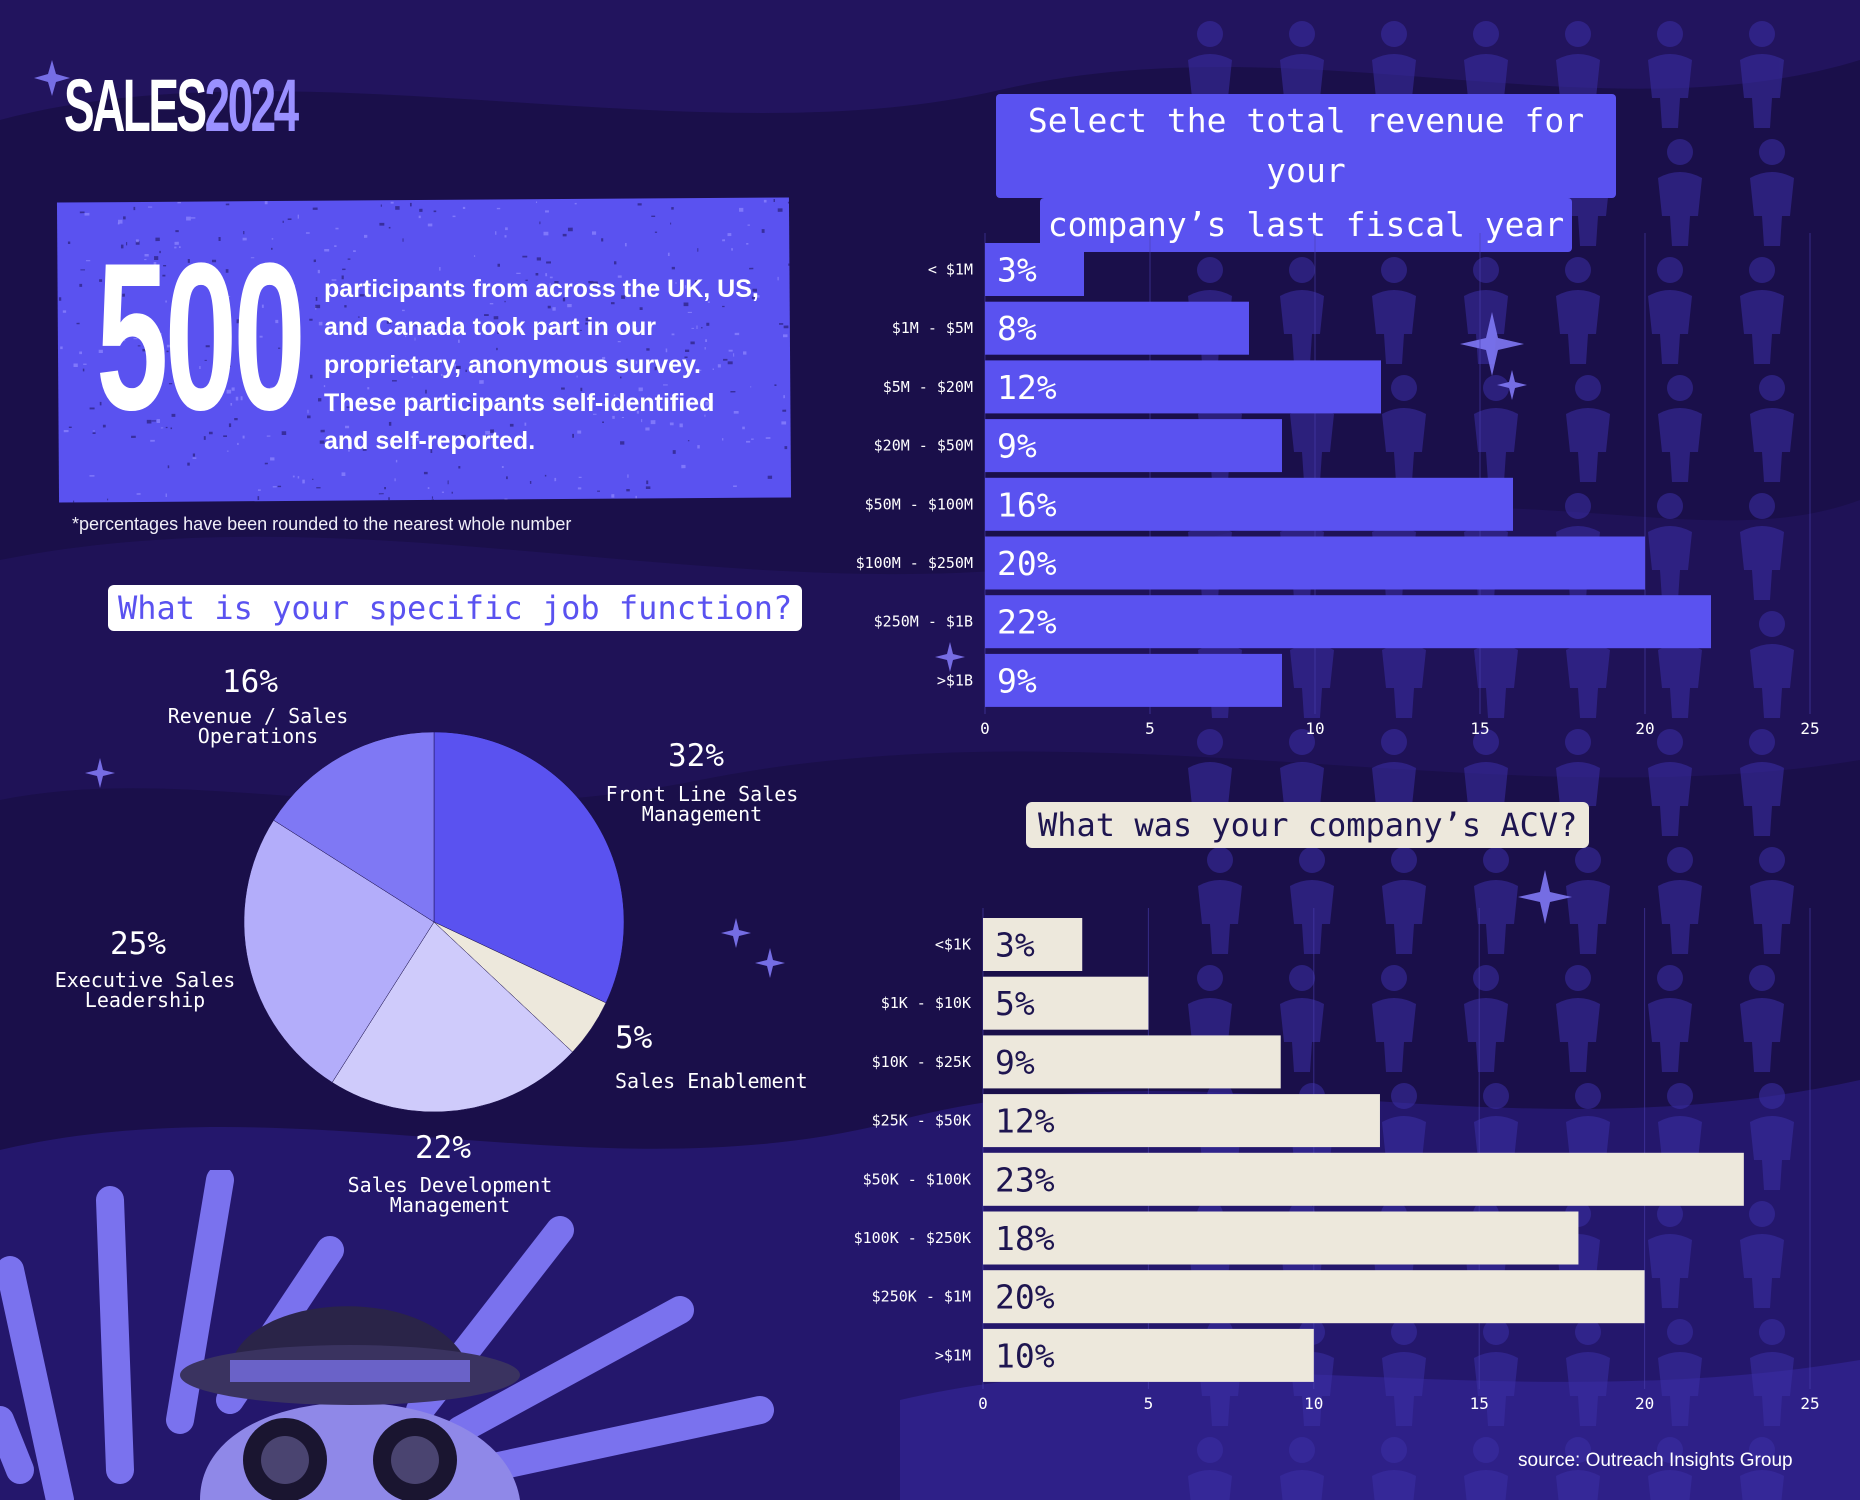  I want to click on revenue-tick-label: 20, so click(1644, 728).